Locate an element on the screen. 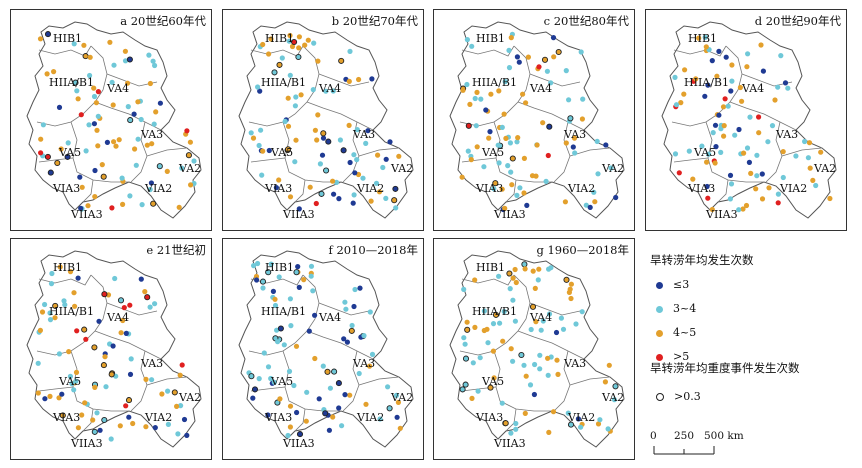 The width and height of the screenshot is (862, 468). legend-label: ≤3 is located at coordinates (681, 284).